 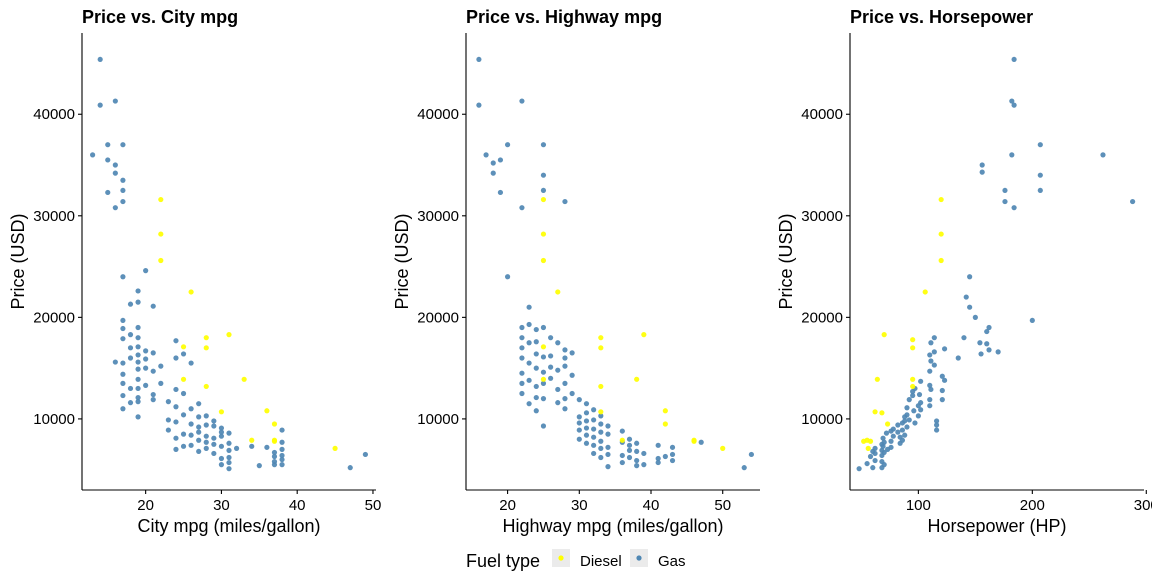 What do you see at coordinates (672, 561) in the screenshot?
I see `legend-label-gas: Gas` at bounding box center [672, 561].